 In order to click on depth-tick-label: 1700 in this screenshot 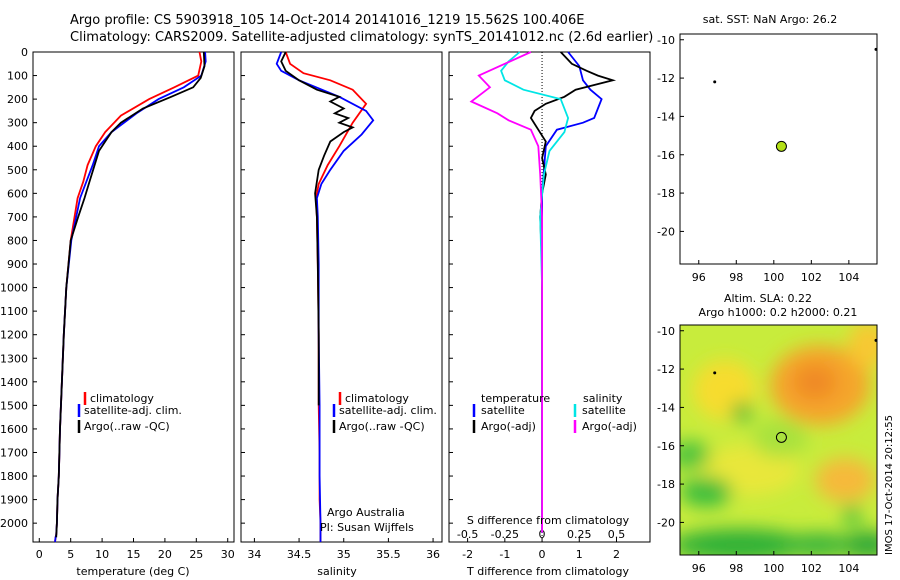, I will do `click(14, 452)`.